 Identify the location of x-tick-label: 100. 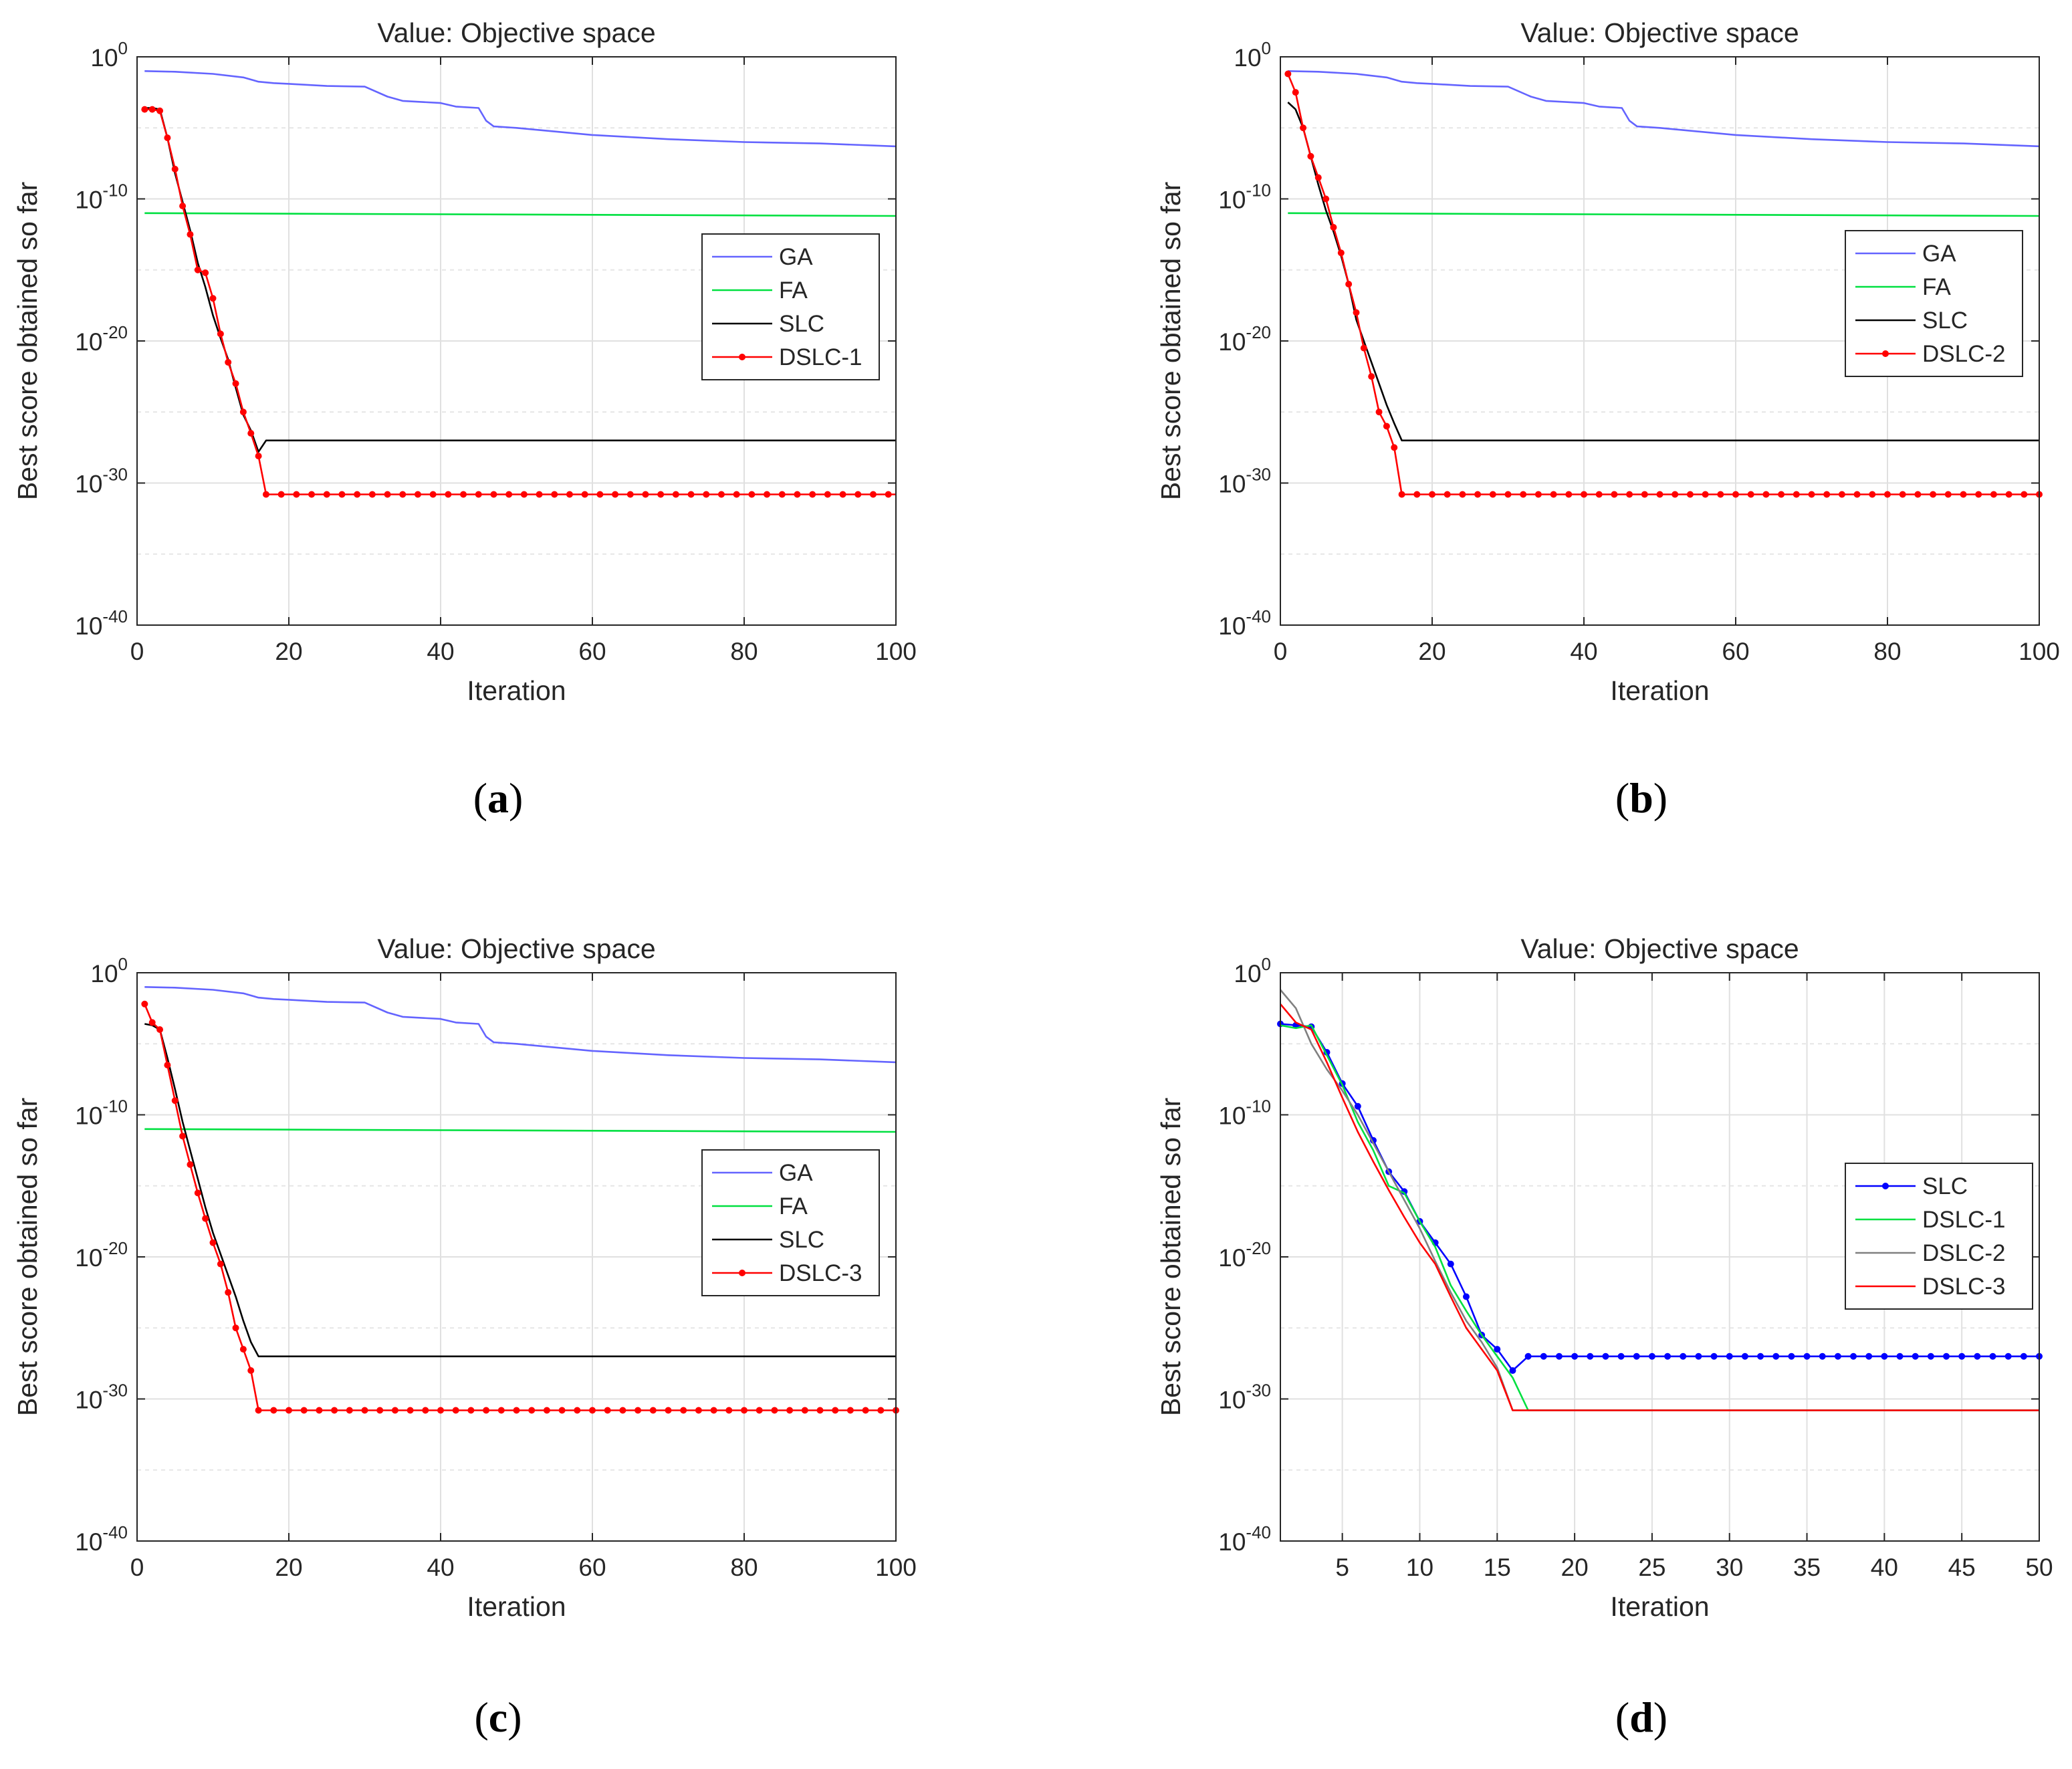
(2039, 651).